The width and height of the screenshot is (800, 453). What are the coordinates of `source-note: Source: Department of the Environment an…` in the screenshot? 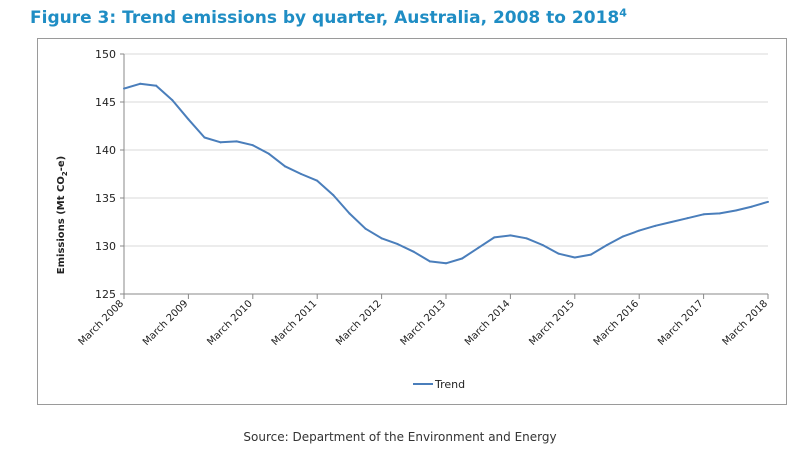 It's located at (400, 437).